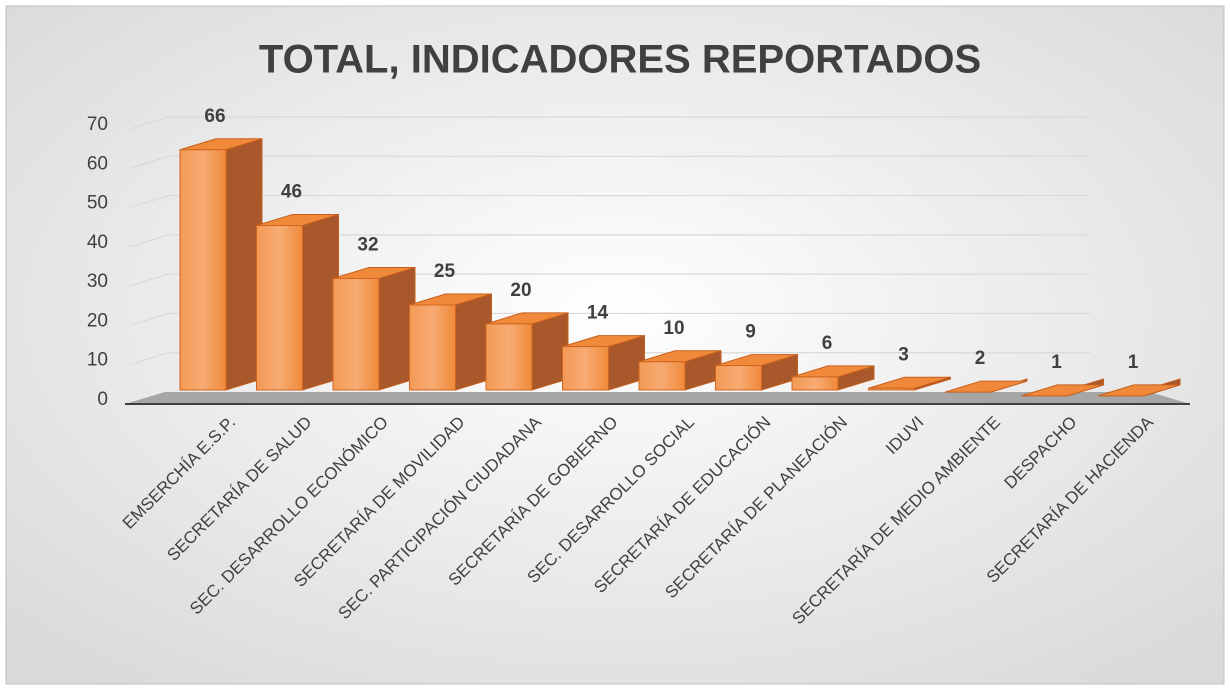 The image size is (1230, 690). Describe the element at coordinates (827, 343) in the screenshot. I see `data-label: 6` at that location.